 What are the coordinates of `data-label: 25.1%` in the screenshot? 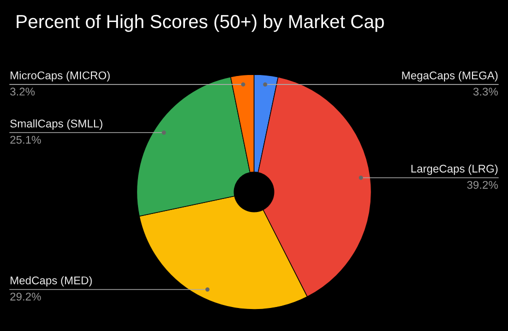 It's located at (25, 140).